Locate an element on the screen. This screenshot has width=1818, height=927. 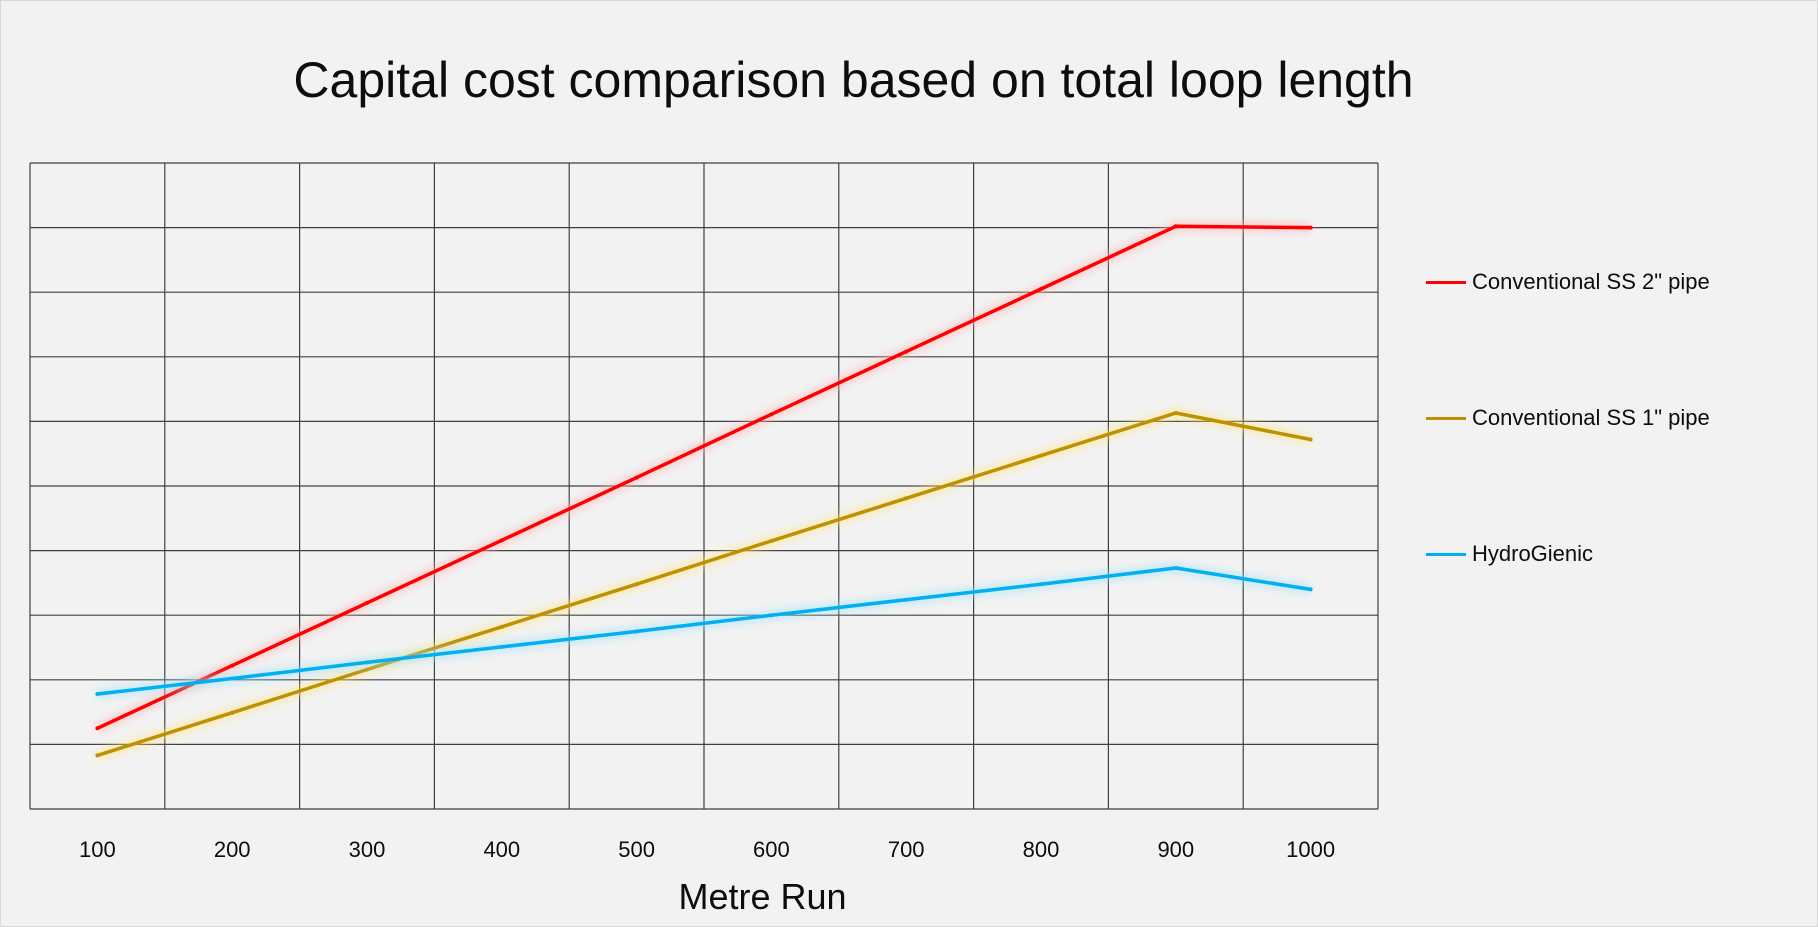
x-tick-label: 800 is located at coordinates (1041, 849).